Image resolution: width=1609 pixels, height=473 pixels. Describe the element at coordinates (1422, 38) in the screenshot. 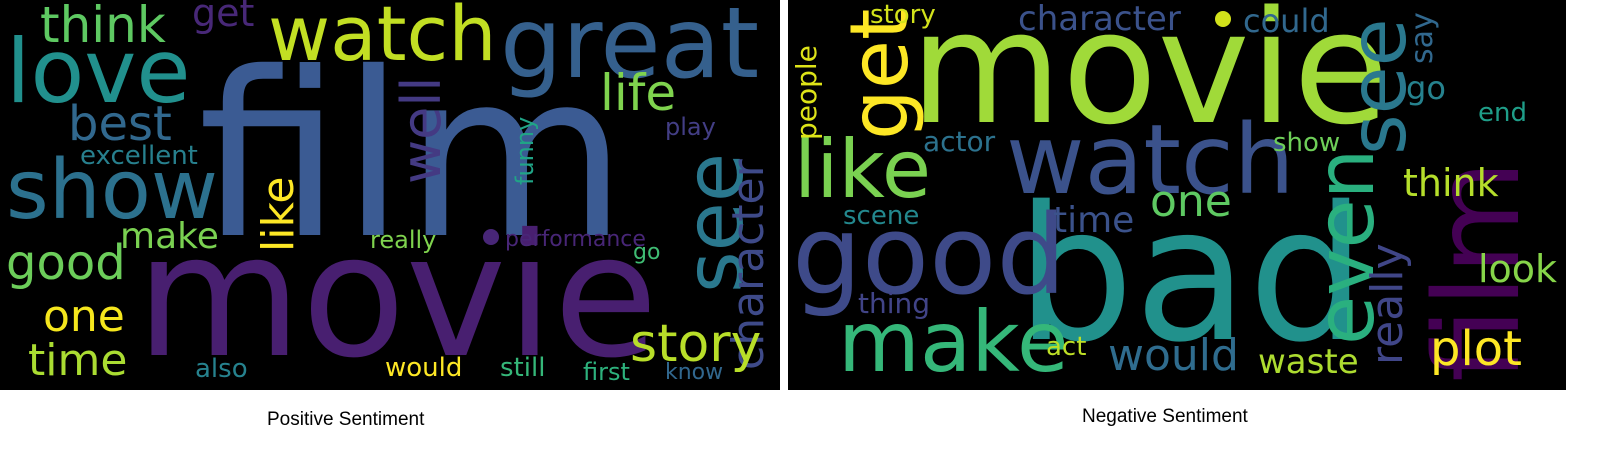

I see `word-say: say` at that location.